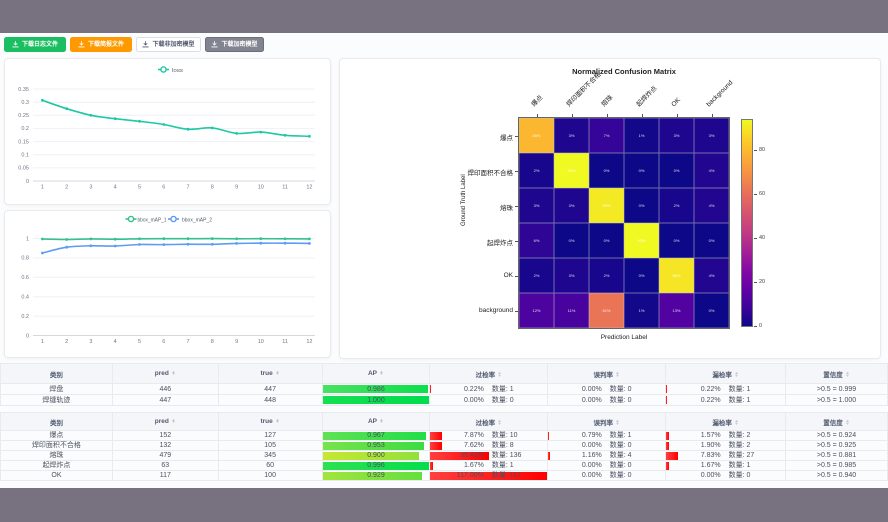  I want to click on svg-text: 0.35, so click(23, 90).